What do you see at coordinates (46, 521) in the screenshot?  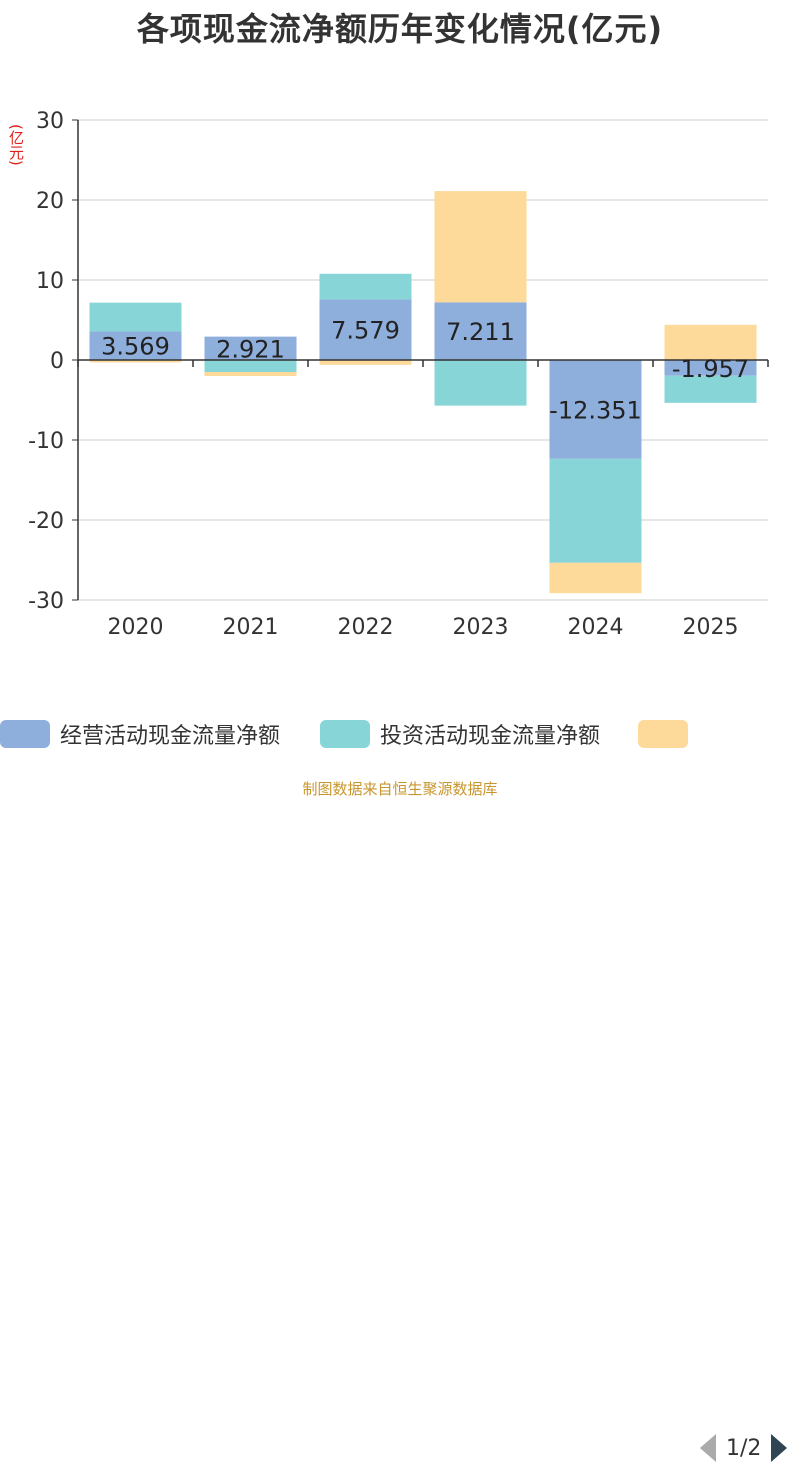 I see `y-tick-label-5: -20` at bounding box center [46, 521].